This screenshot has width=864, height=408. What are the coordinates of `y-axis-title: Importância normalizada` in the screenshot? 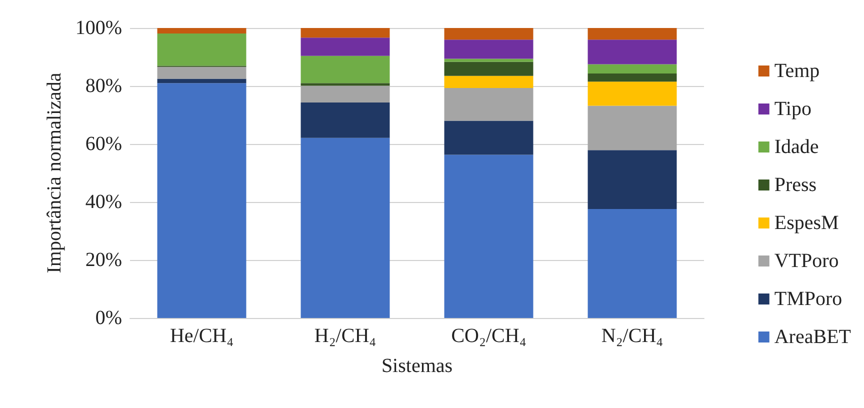 It's located at (54, 173).